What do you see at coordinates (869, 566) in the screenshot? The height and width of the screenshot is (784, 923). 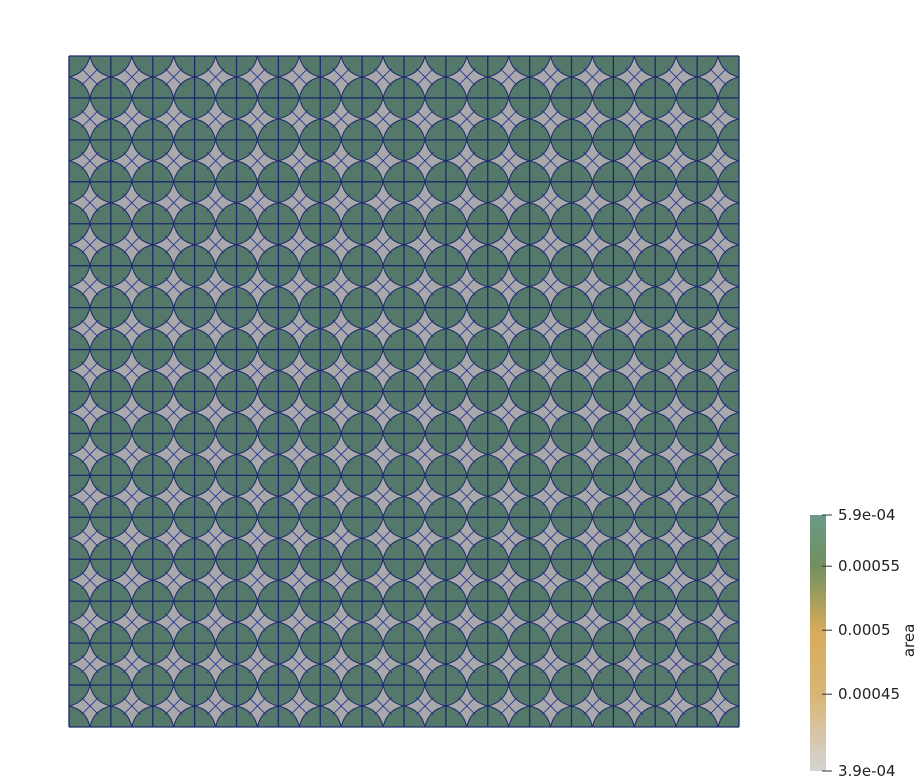 I see `colorbar-tick-label: 0.00055` at bounding box center [869, 566].